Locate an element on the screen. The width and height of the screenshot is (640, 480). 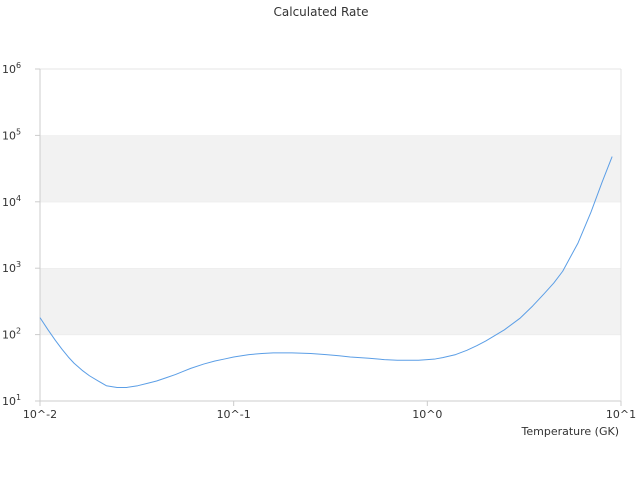
y-tick-label: 10² is located at coordinates (11, 334).